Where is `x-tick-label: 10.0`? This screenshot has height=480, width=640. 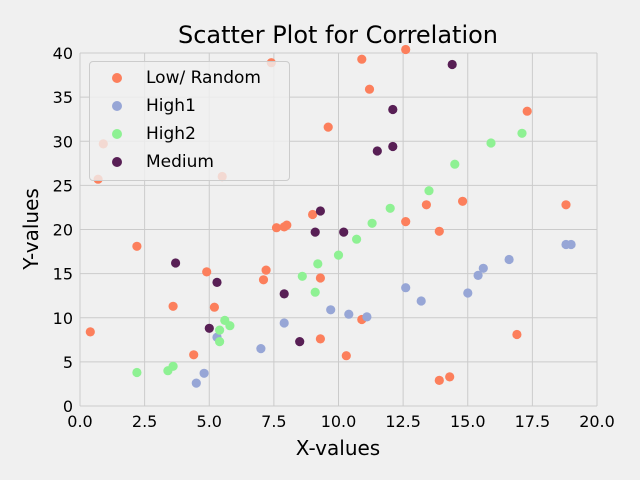 x-tick-label: 10.0 is located at coordinates (339, 421).